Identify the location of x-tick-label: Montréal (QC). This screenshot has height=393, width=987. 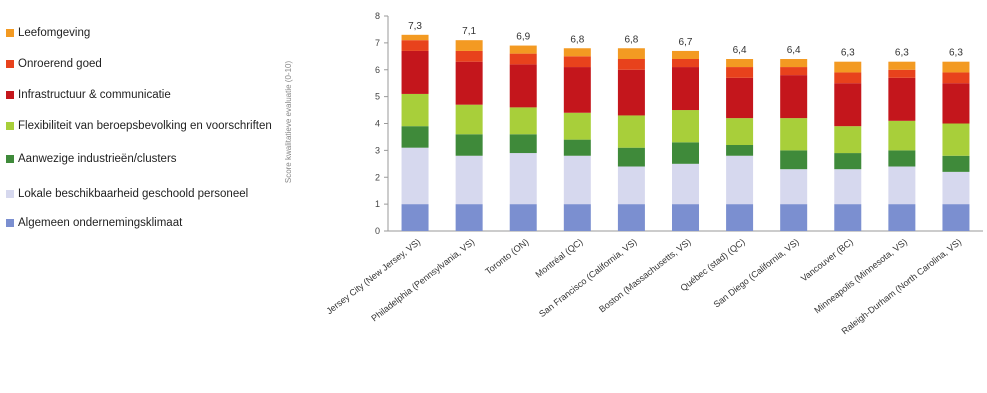
(558, 258).